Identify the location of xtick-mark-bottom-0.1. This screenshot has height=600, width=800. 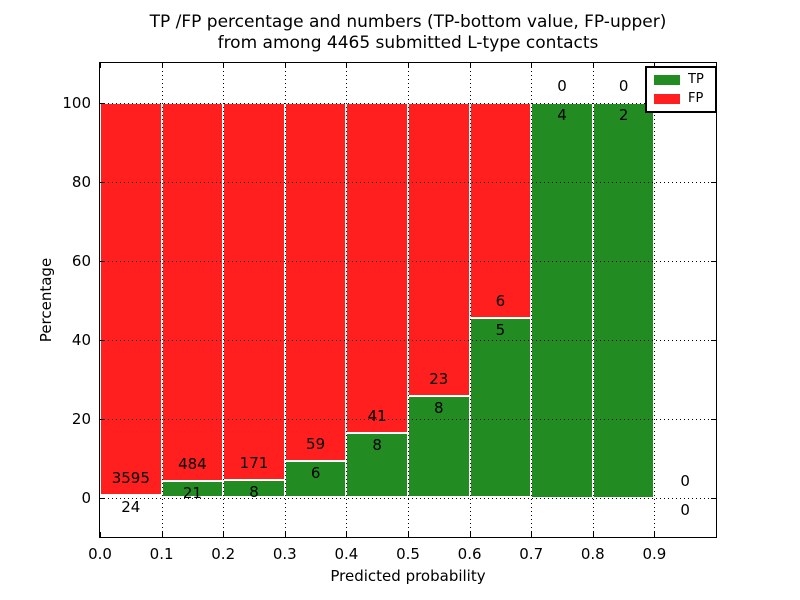
(162, 534).